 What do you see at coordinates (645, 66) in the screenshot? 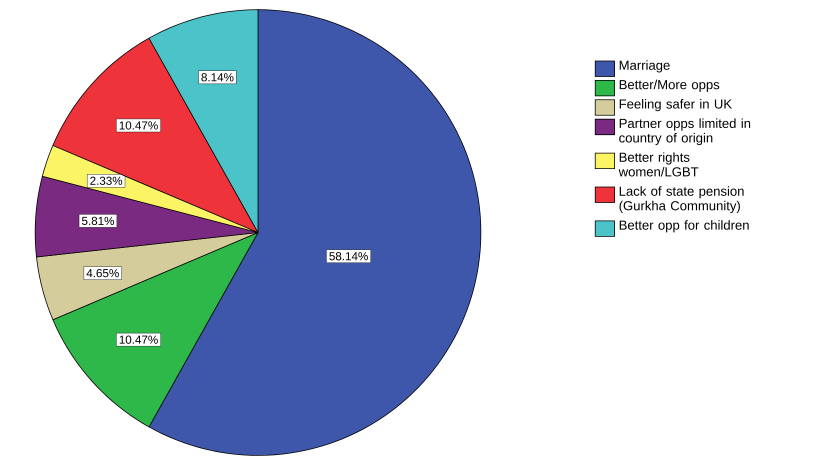
I see `legend-label: Marriage` at bounding box center [645, 66].